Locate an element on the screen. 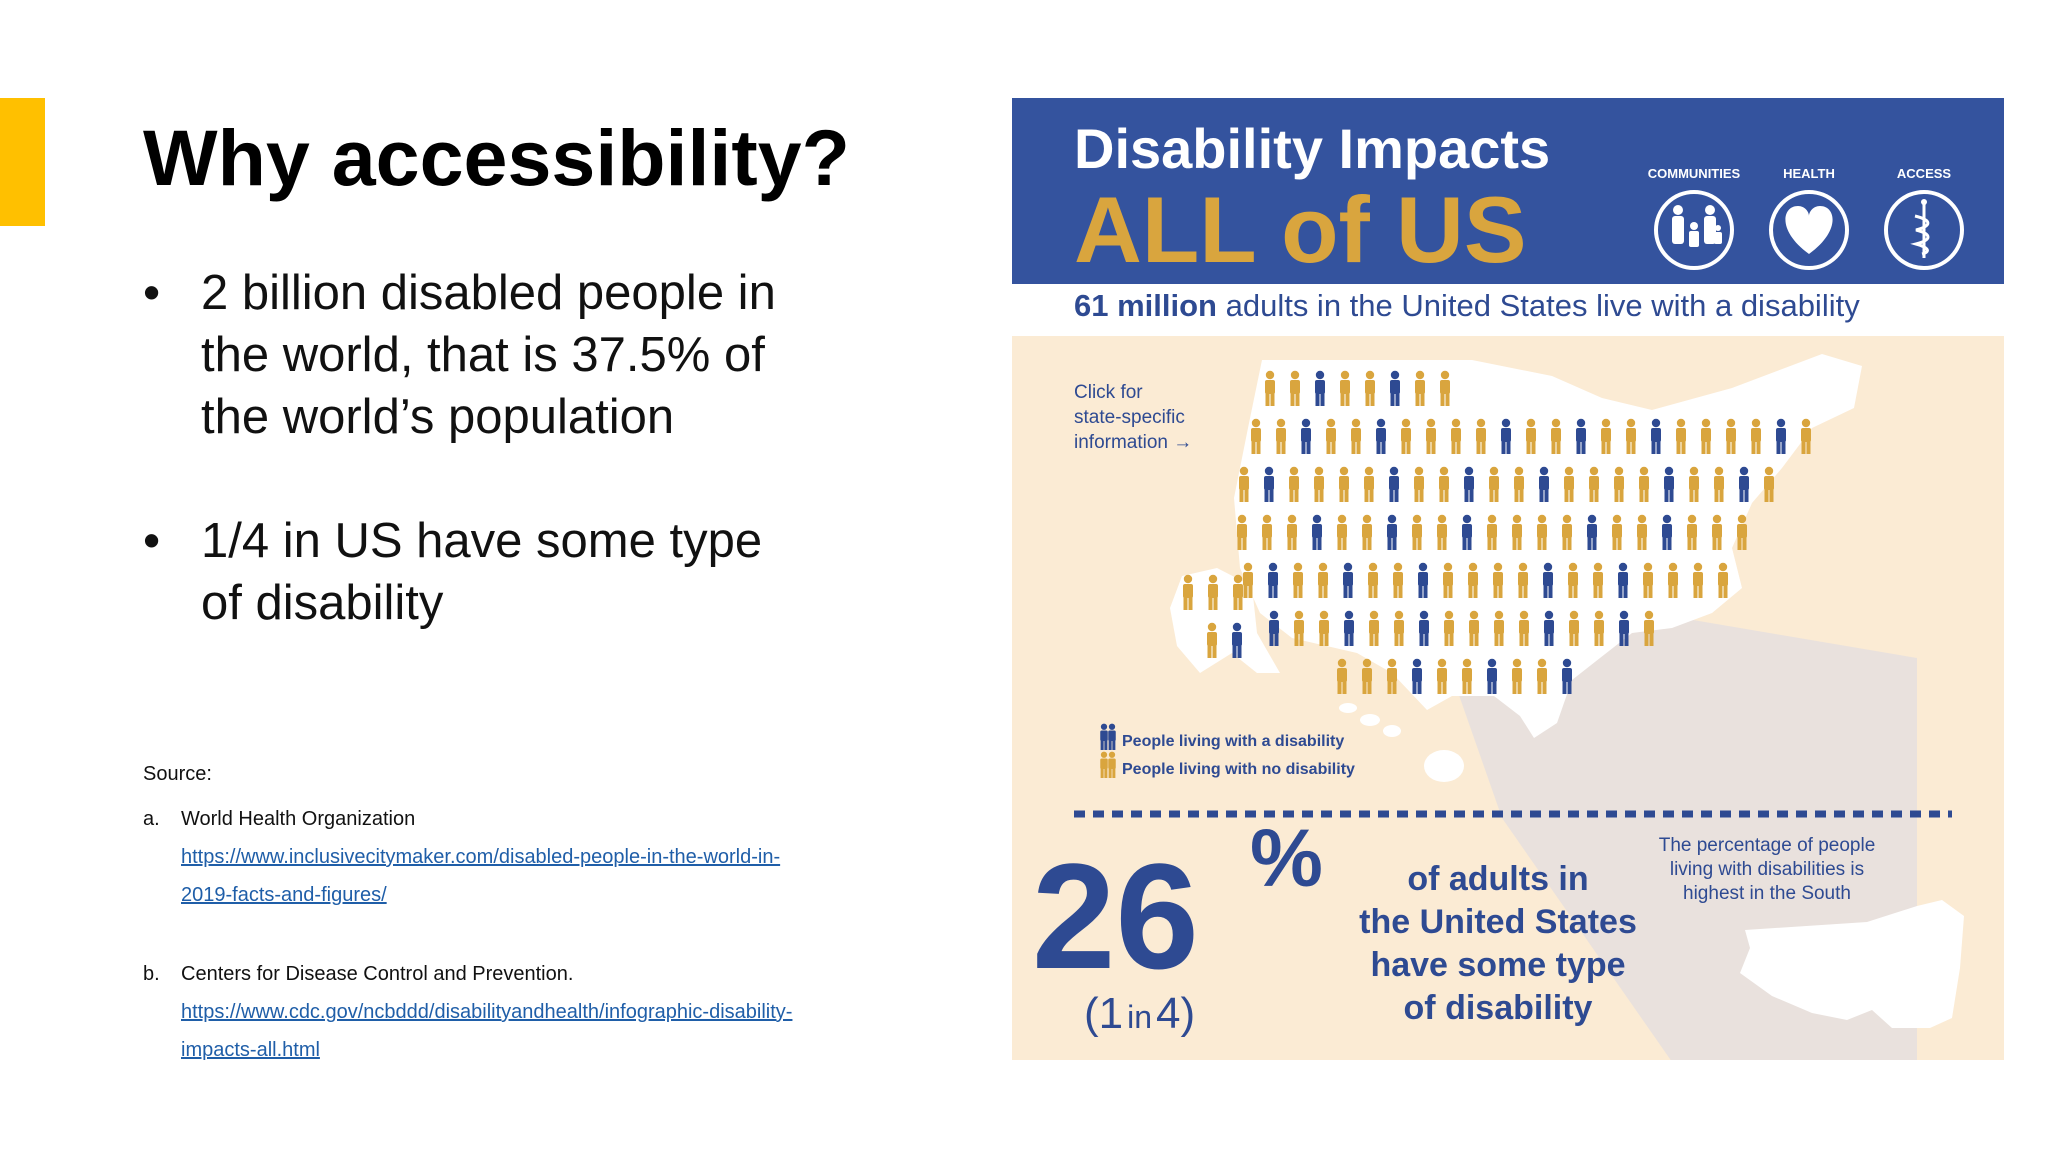  source-label: Source: is located at coordinates (177, 774).